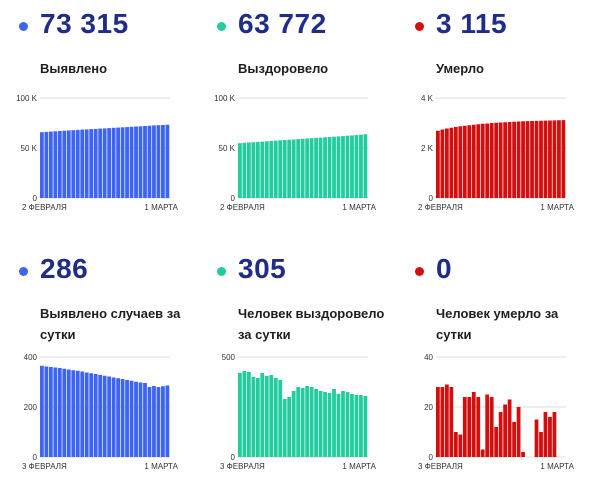 The image size is (599, 489). Describe the element at coordinates (64, 268) in the screenshot. I see `daily-detected-total: 286` at that location.